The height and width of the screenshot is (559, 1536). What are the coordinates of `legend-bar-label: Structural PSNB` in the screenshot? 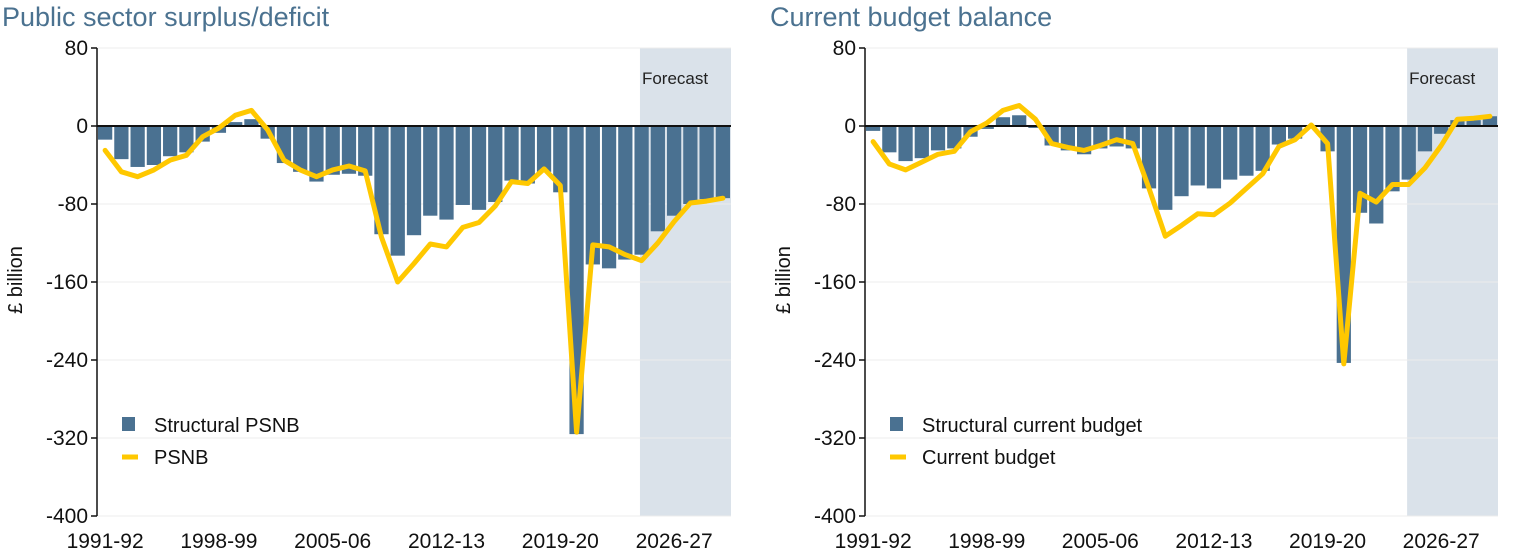 It's located at (227, 426).